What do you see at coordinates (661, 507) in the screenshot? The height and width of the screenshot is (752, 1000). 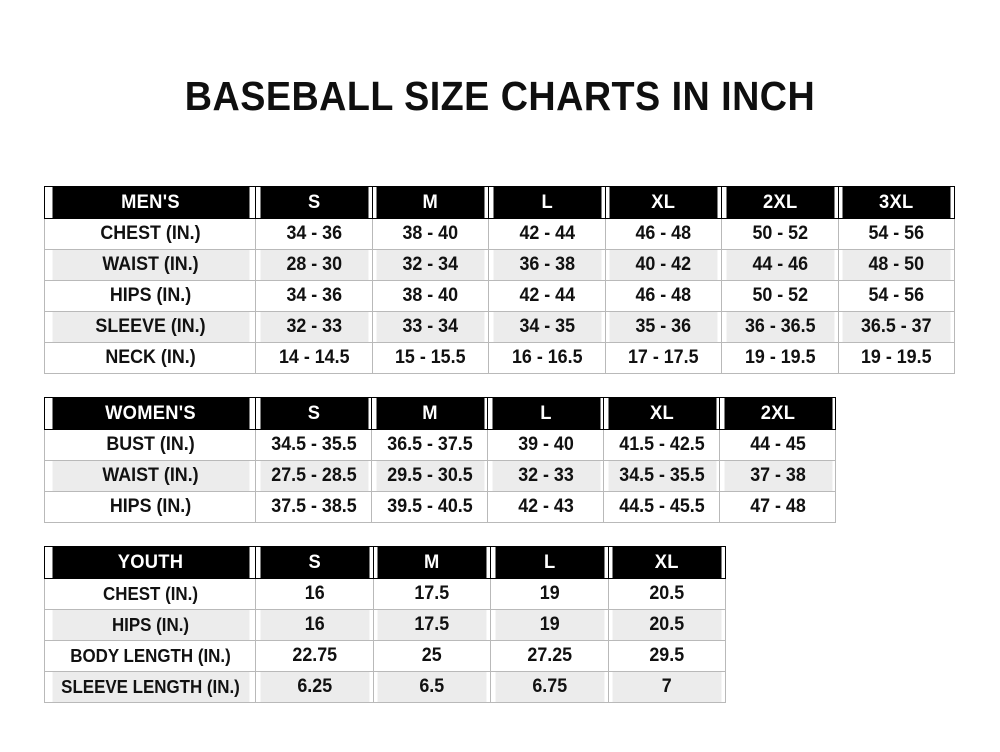 I see `womens-measurement-value: 44.5 - 45.5` at bounding box center [661, 507].